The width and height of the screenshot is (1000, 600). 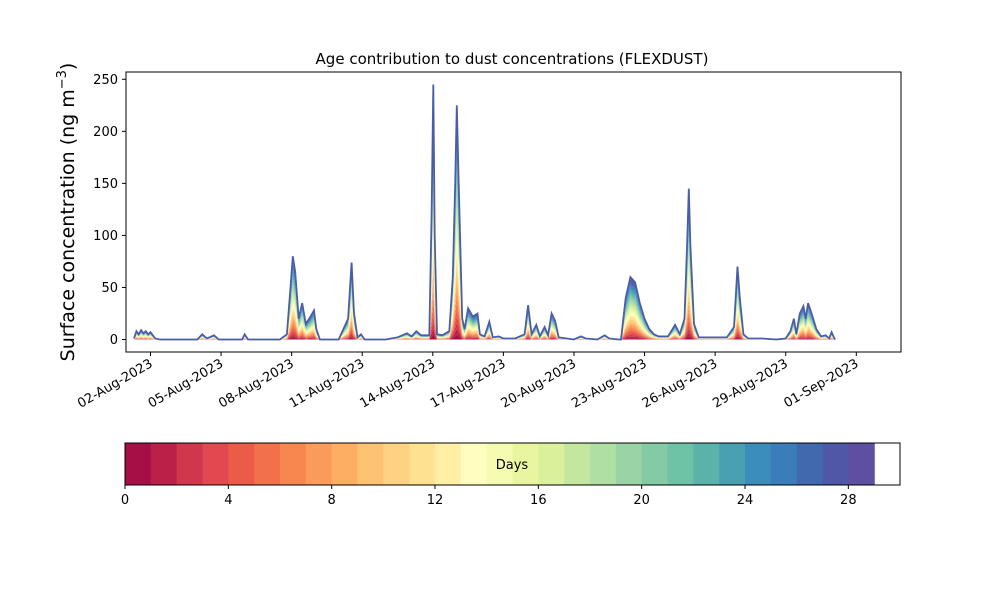 I want to click on colorbar-label: Days, so click(x=512, y=465).